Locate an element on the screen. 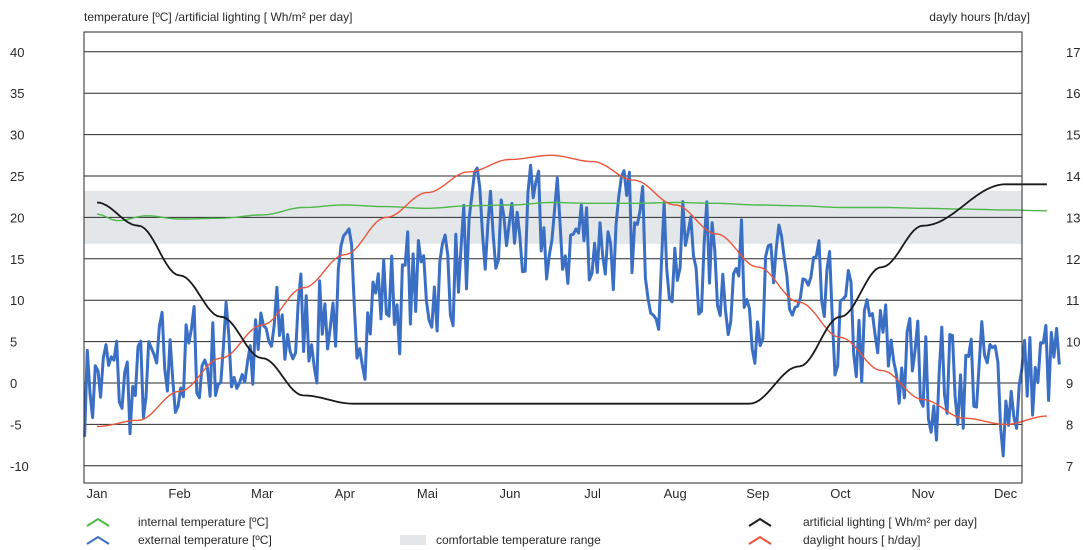 The height and width of the screenshot is (550, 1083). left-tick-label: 0 is located at coordinates (13, 383).